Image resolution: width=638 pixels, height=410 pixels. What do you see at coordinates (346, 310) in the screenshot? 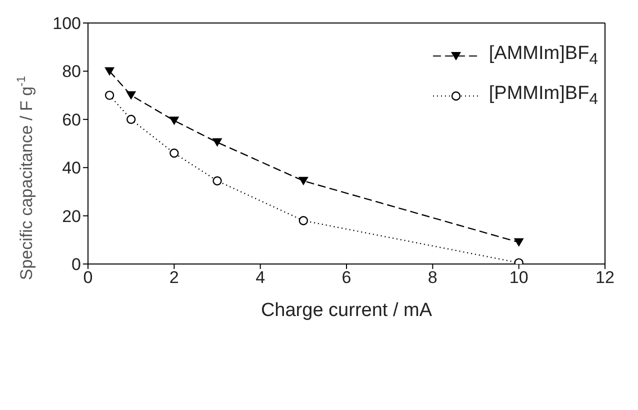
I see `x-axis-title: Charge current / mA` at bounding box center [346, 310].